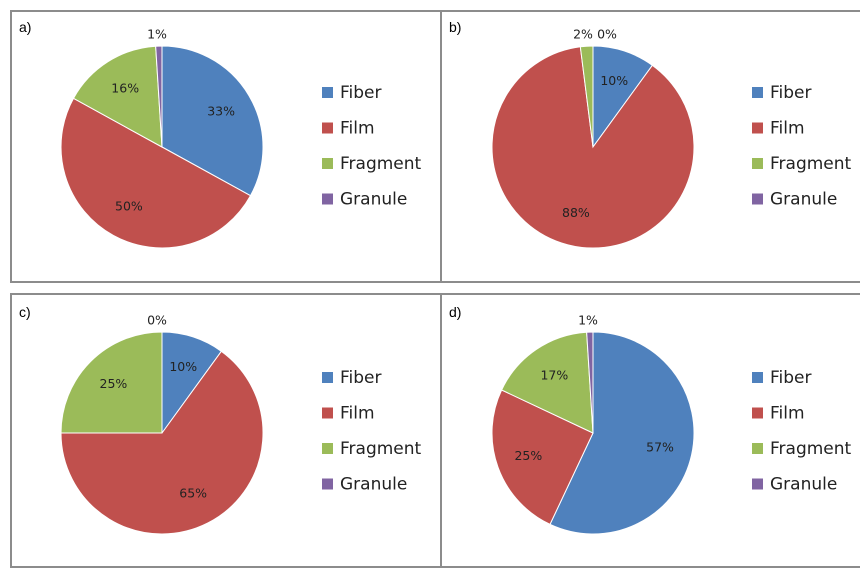  I want to click on pie-labels: 10% 65% 25% 0%, so click(154, 407).